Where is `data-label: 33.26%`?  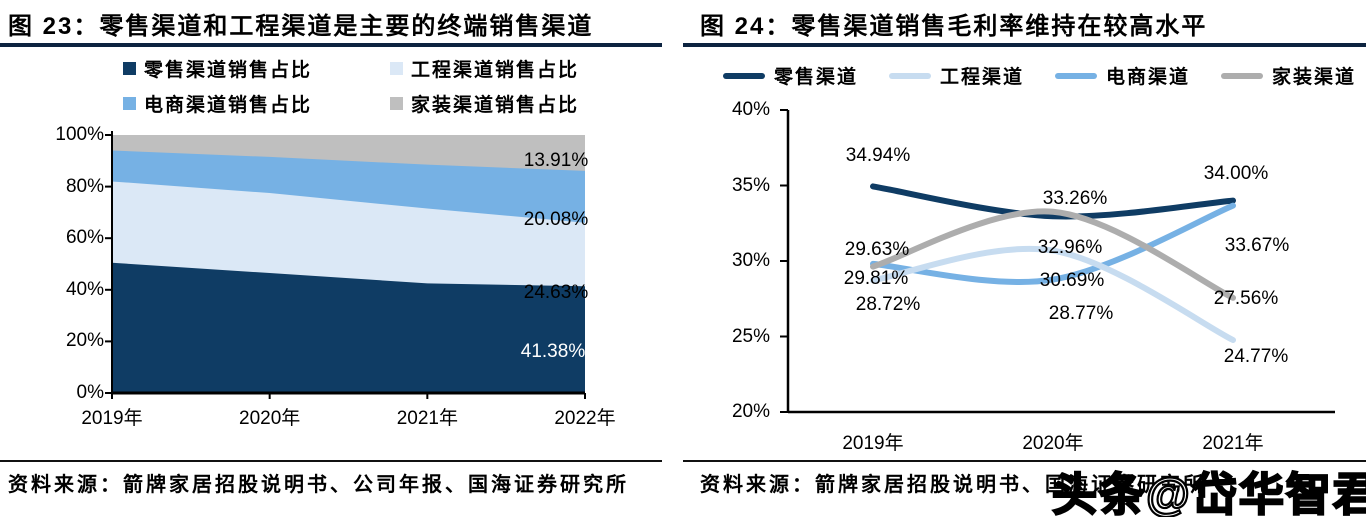
data-label: 33.26% is located at coordinates (1075, 198).